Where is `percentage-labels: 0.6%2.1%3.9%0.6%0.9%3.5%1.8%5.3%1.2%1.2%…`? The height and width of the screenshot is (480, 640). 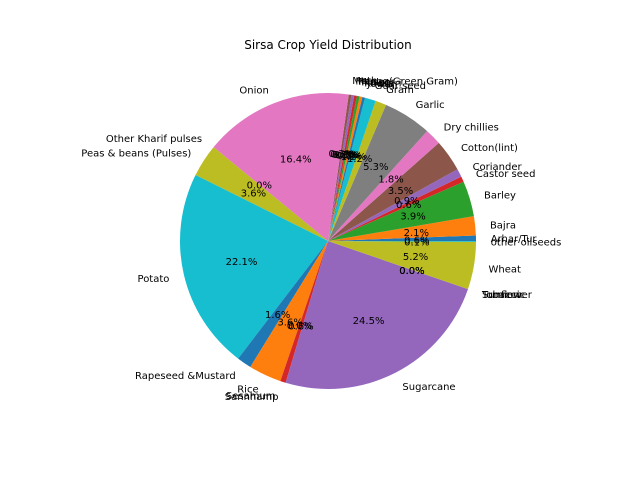 percentage-labels: 0.6%2.1%3.9%0.6%0.9%3.5%1.8%5.3%1.2%1.2%… is located at coordinates (328, 240).